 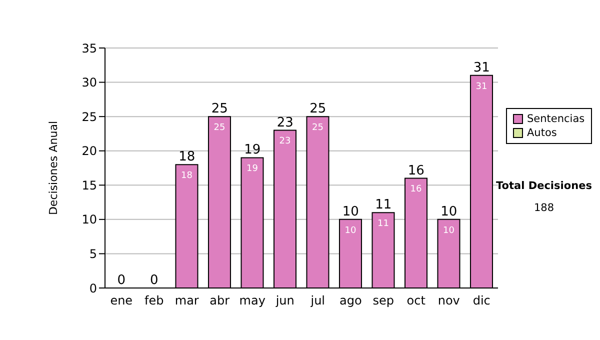 I want to click on y-tick-label: 20, so click(x=89, y=151).